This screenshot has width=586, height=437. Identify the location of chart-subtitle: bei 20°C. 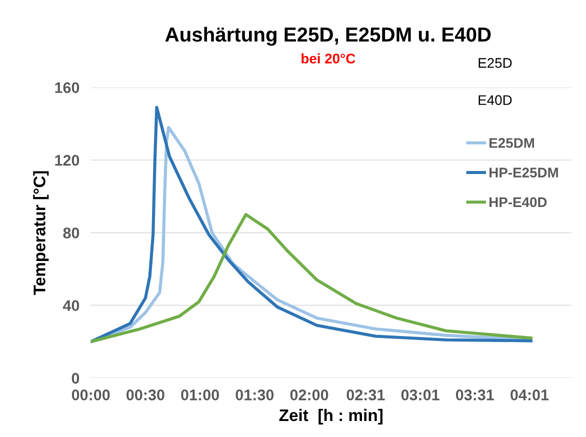
(329, 58).